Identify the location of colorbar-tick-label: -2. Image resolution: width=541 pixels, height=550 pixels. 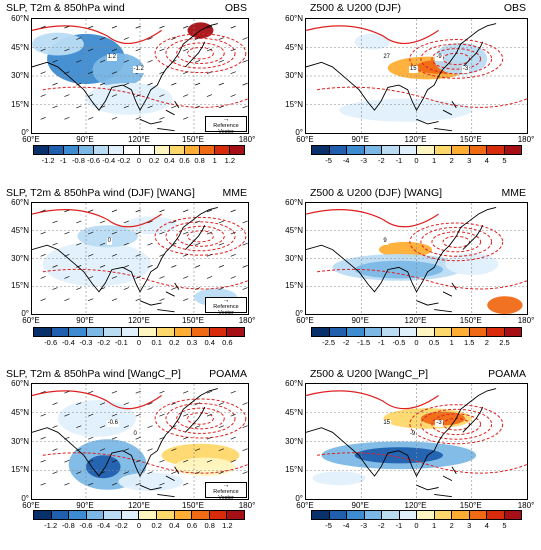
(381, 160).